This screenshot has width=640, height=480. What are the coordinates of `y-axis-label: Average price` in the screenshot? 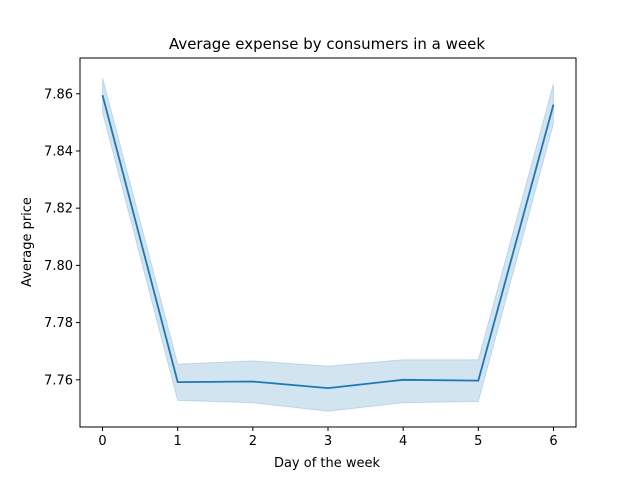 It's located at (27, 242).